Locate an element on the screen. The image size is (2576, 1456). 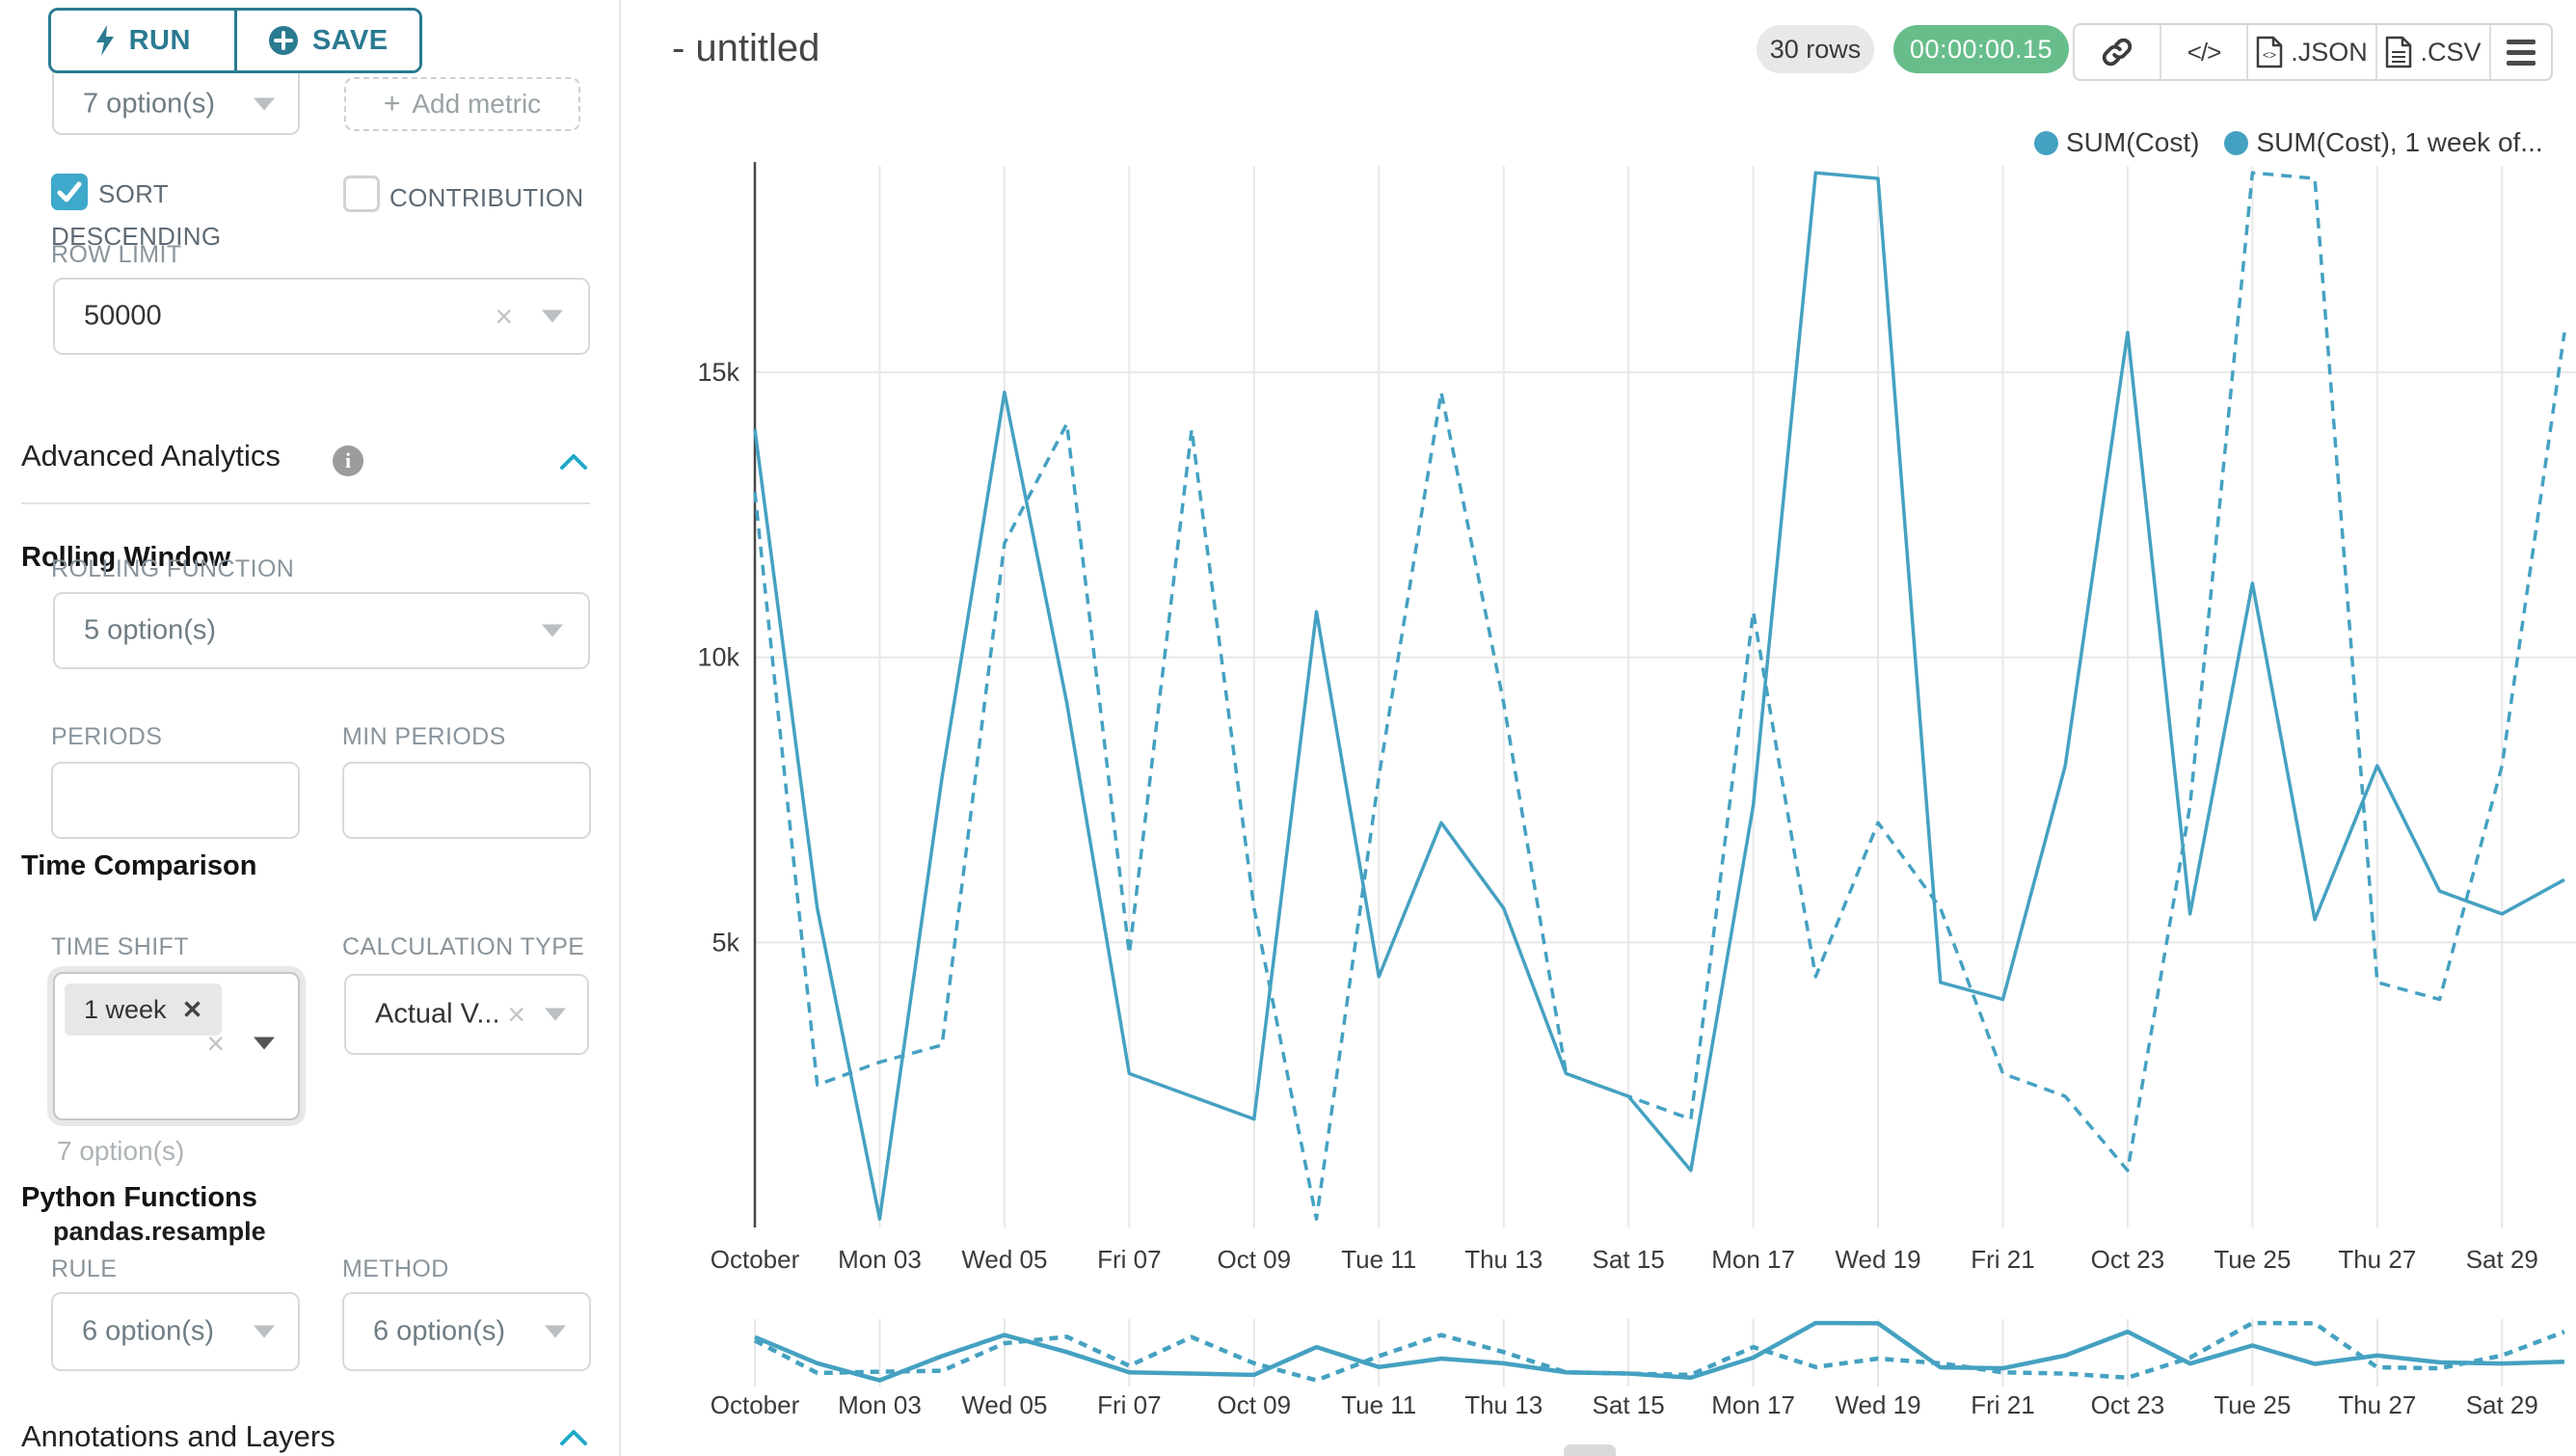
rolling-window-title: Rolling Window is located at coordinates (126, 557).